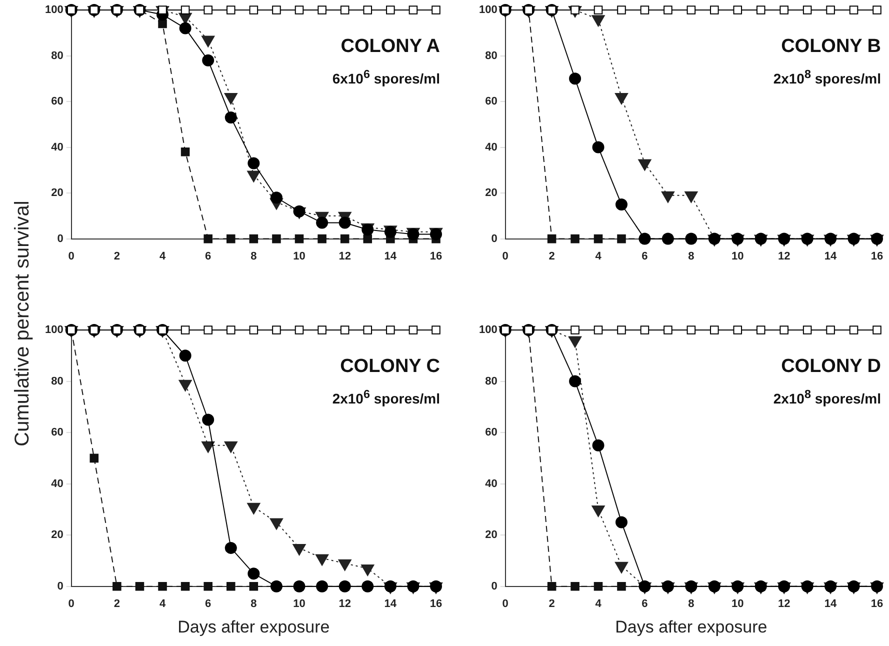  I want to click on y-tick-label: 0, so click(494, 586).